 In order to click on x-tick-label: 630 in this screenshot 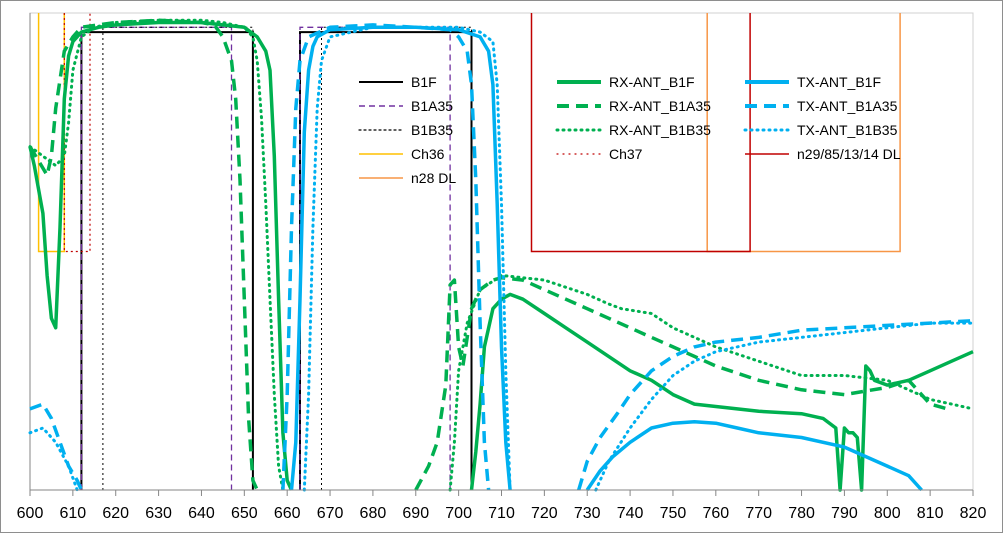, I will do `click(158, 513)`.